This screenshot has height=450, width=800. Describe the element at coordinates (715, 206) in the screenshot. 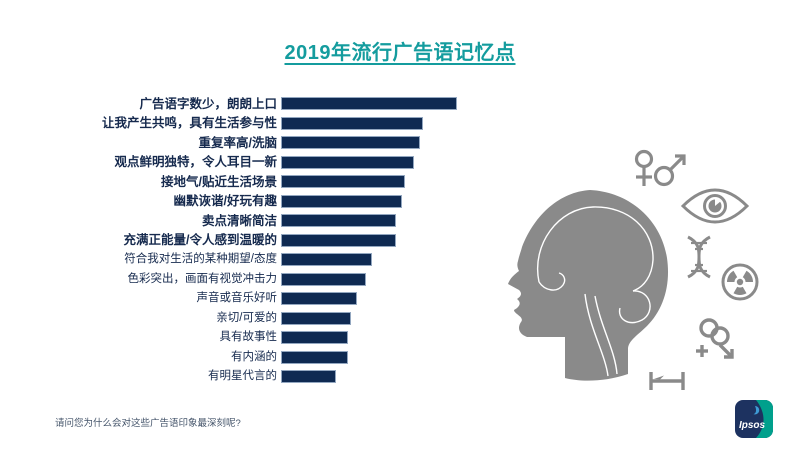

I see `eye-icon` at that location.